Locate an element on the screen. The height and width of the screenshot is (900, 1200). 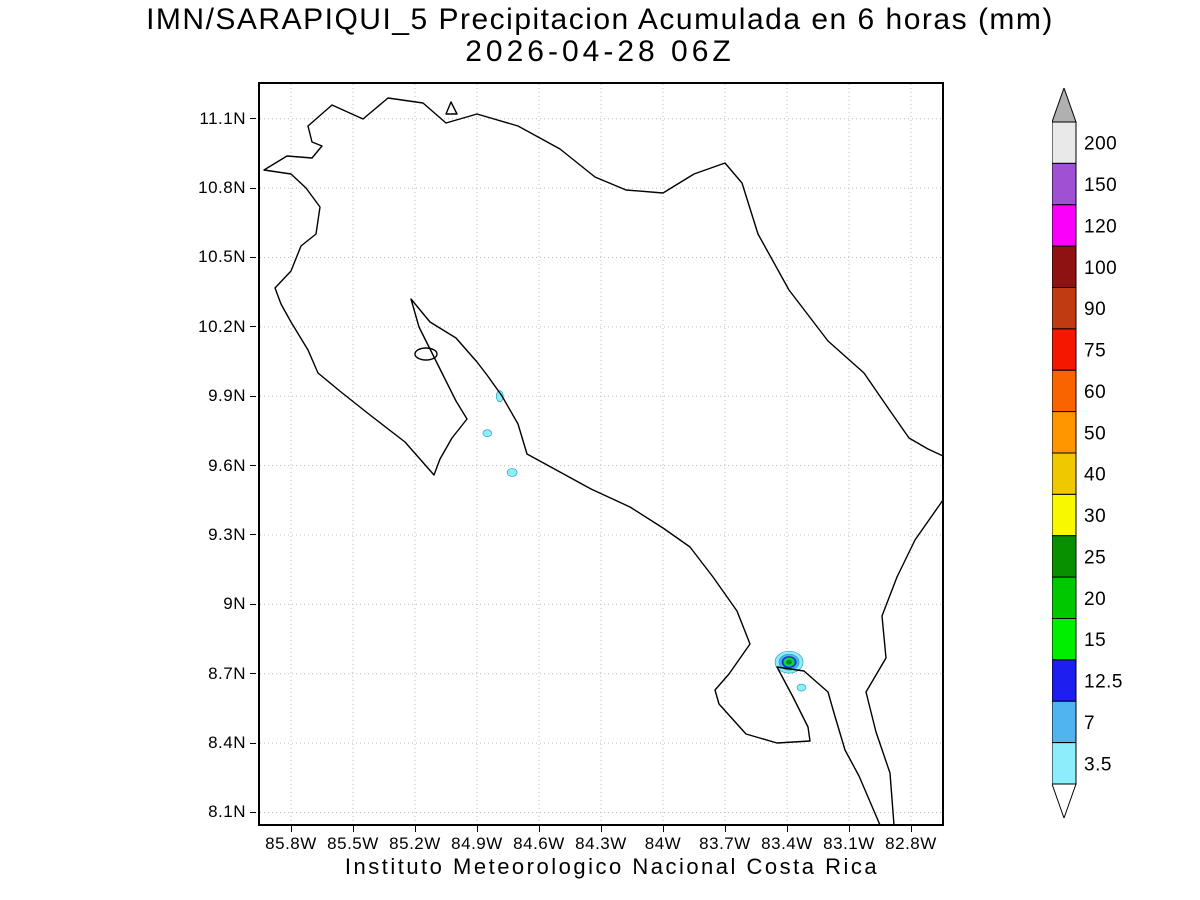
colorbar-label: 15 is located at coordinates (1095, 640).